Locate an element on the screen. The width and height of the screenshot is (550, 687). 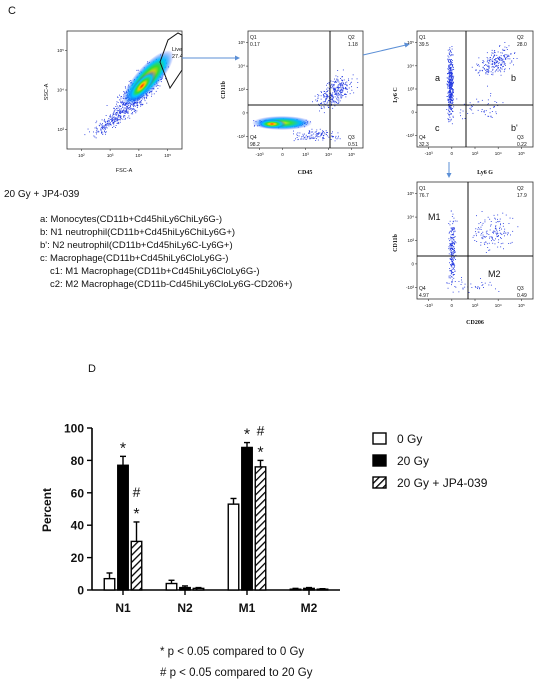
live-gate is located at coordinates (171, 61).